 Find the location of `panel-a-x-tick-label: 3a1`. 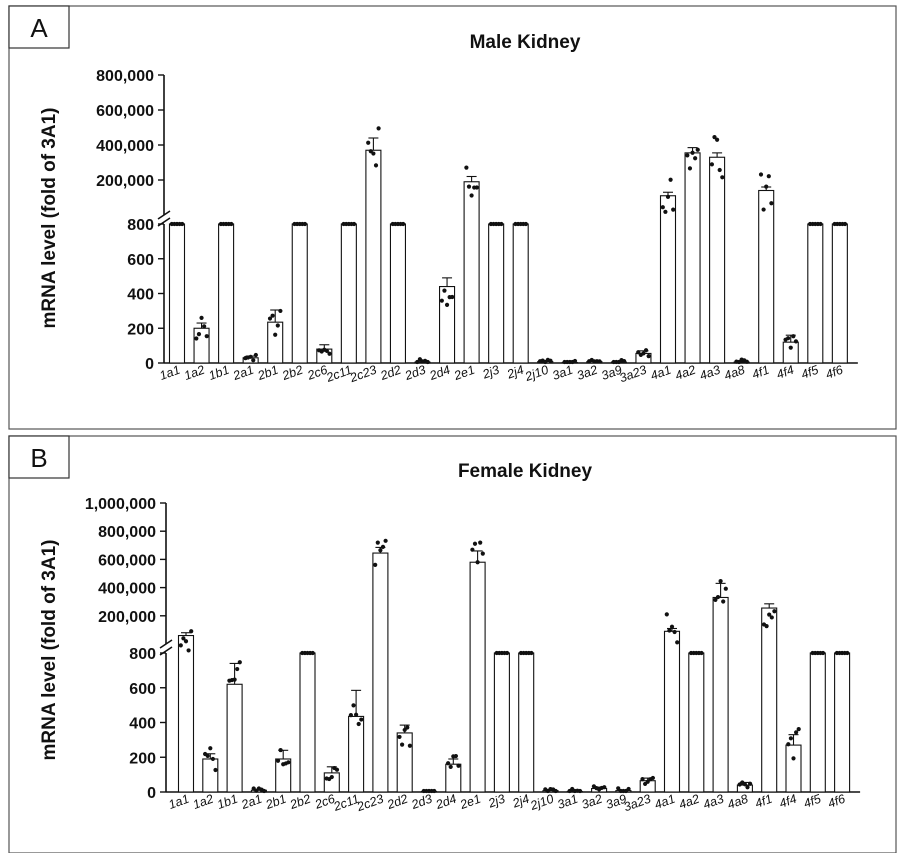

panel-a-x-tick-label: 3a1 is located at coordinates (562, 373).